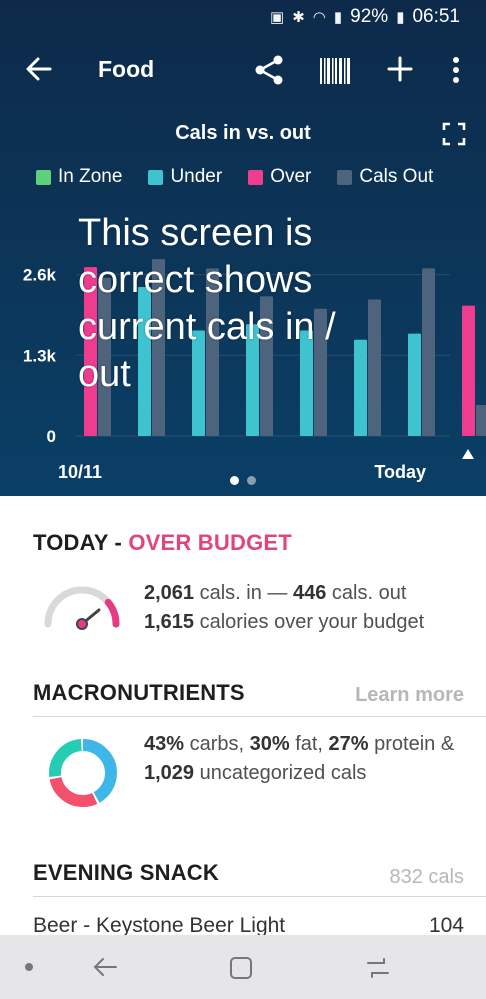  Describe the element at coordinates (126, 872) in the screenshot. I see `snack-heading: EVENING SNACK` at that location.